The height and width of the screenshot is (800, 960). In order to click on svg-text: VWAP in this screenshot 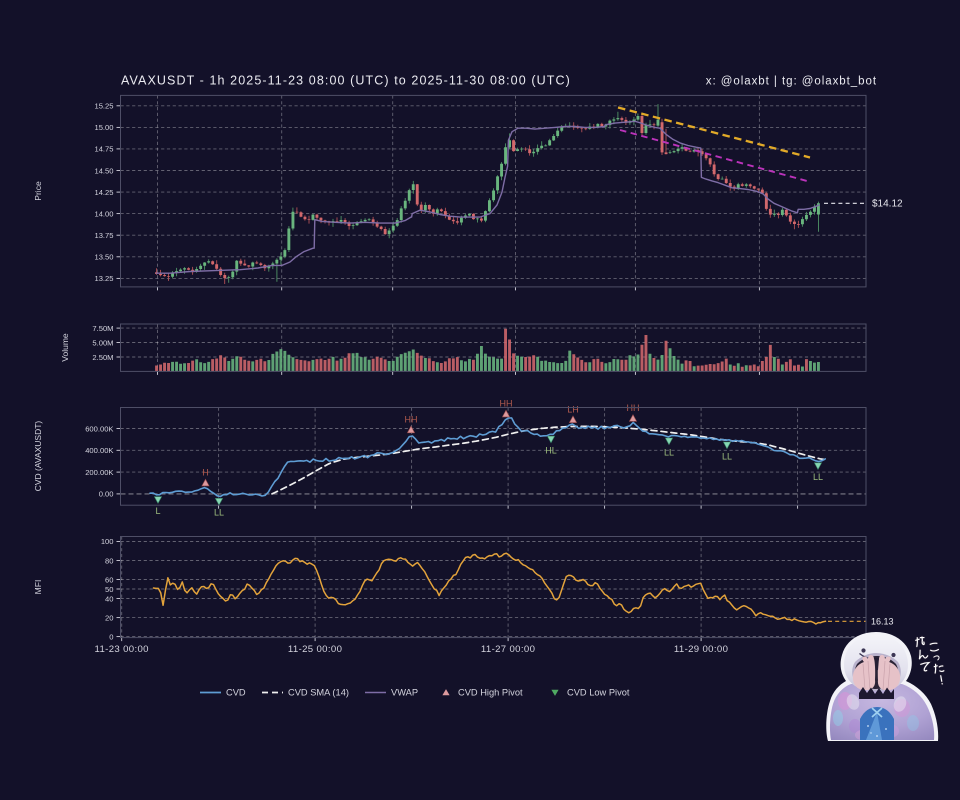, I will do `click(404, 693)`.